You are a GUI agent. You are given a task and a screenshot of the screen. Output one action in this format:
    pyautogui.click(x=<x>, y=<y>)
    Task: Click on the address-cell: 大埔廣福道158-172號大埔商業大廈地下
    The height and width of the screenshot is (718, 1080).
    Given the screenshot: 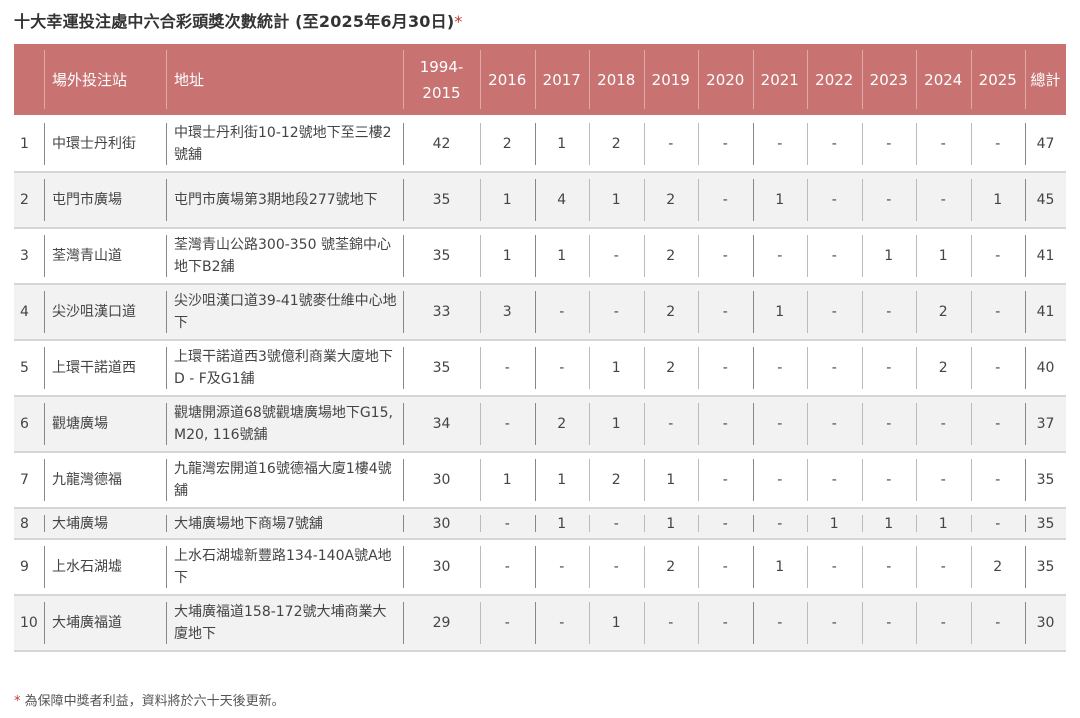 What is the action you would take?
    pyautogui.click(x=284, y=623)
    